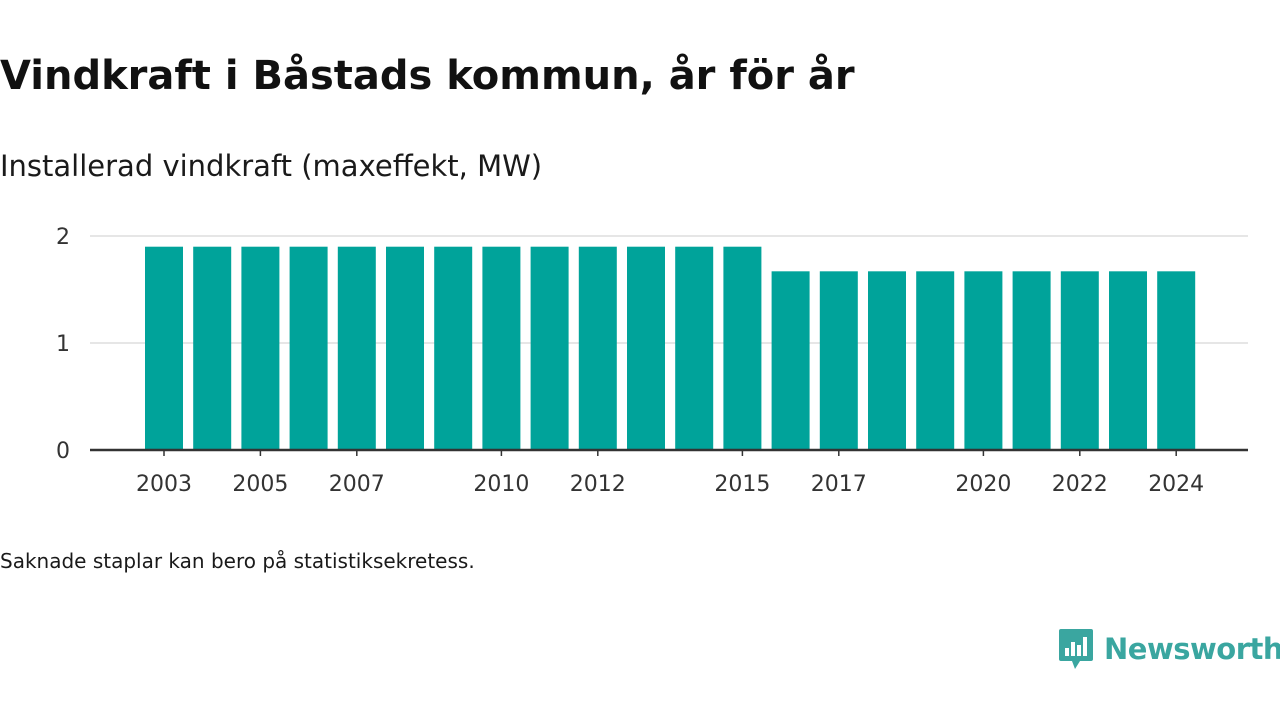  What do you see at coordinates (271, 166) in the screenshot?
I see `chart-subtitle: Installerad vindkraft (maxeffekt, MW)` at bounding box center [271, 166].